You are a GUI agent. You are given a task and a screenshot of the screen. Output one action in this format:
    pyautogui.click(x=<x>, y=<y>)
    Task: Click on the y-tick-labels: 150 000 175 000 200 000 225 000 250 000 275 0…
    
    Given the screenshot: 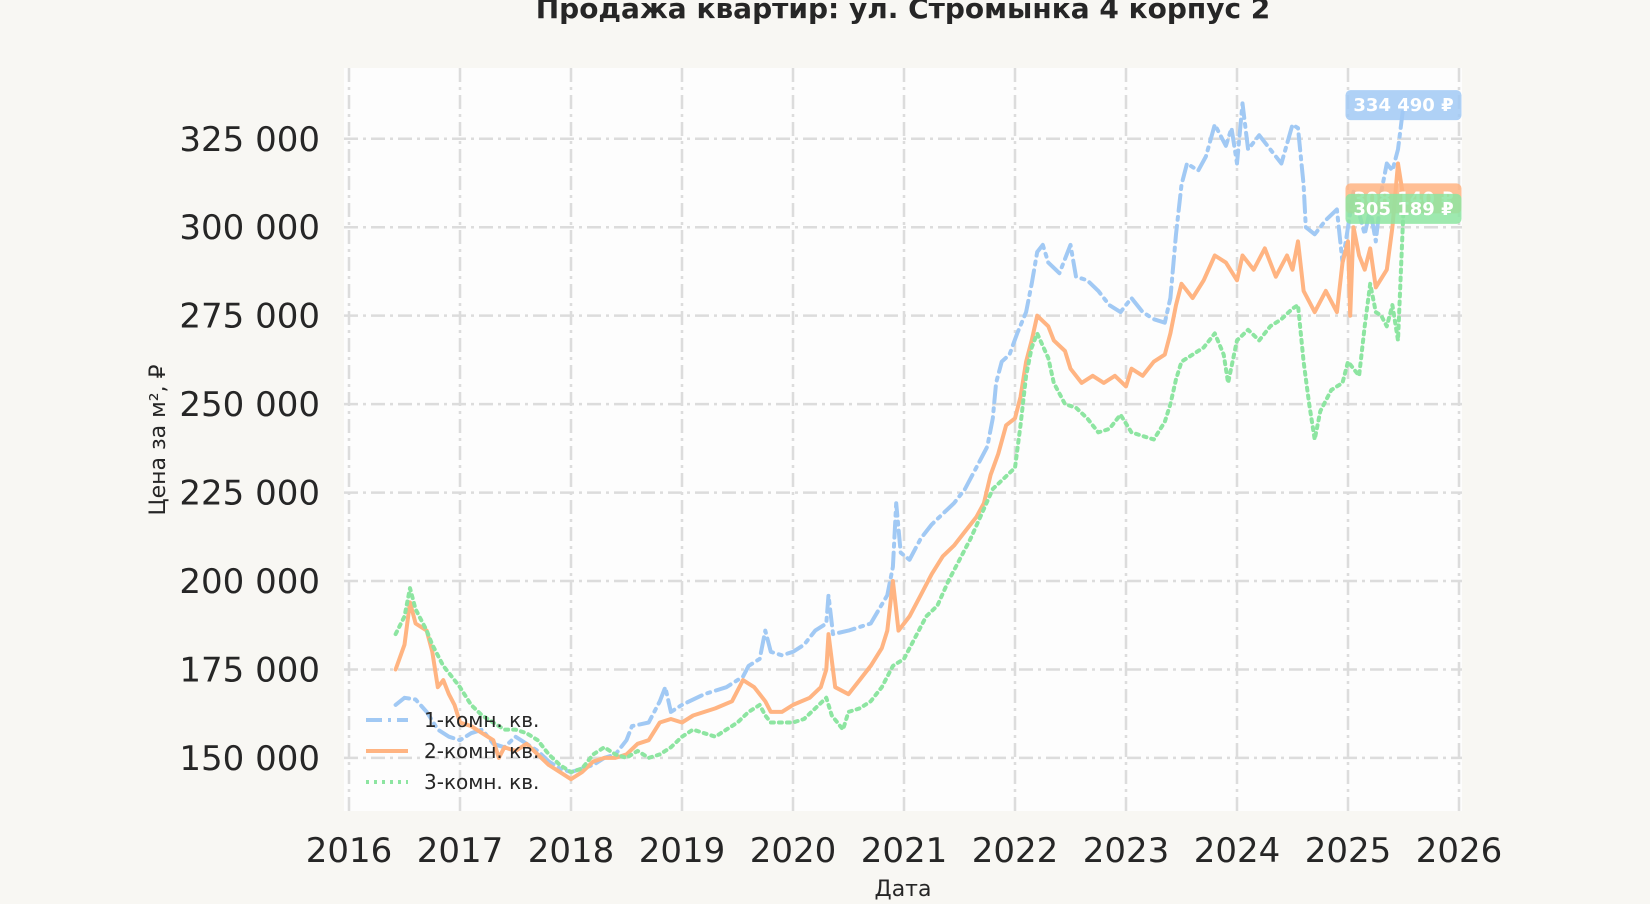 What is the action you would take?
    pyautogui.click(x=249, y=449)
    